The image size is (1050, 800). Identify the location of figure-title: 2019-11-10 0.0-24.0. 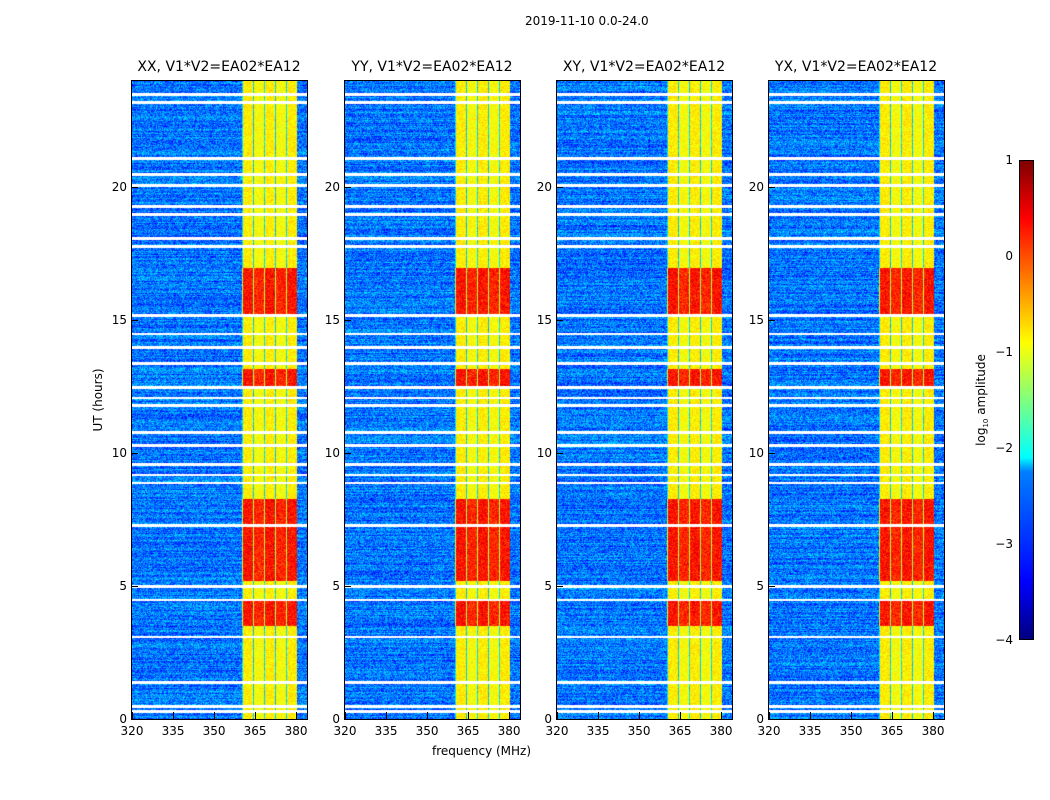
(587, 21).